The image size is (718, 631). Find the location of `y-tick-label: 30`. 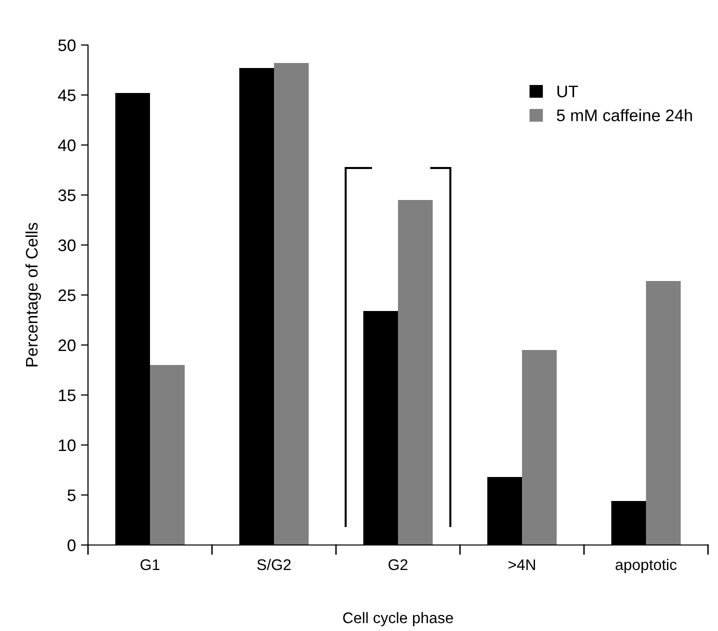

y-tick-label: 30 is located at coordinates (67, 245).